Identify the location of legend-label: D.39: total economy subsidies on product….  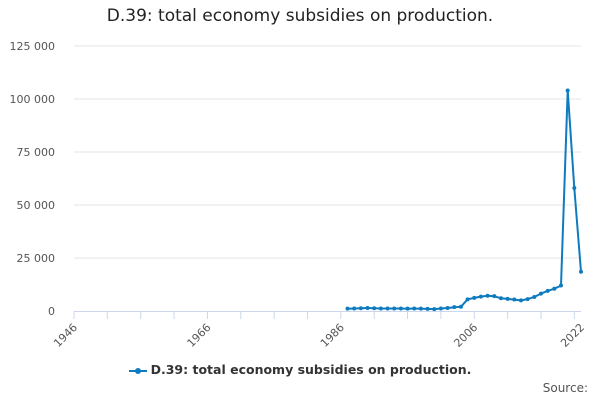
(311, 369).